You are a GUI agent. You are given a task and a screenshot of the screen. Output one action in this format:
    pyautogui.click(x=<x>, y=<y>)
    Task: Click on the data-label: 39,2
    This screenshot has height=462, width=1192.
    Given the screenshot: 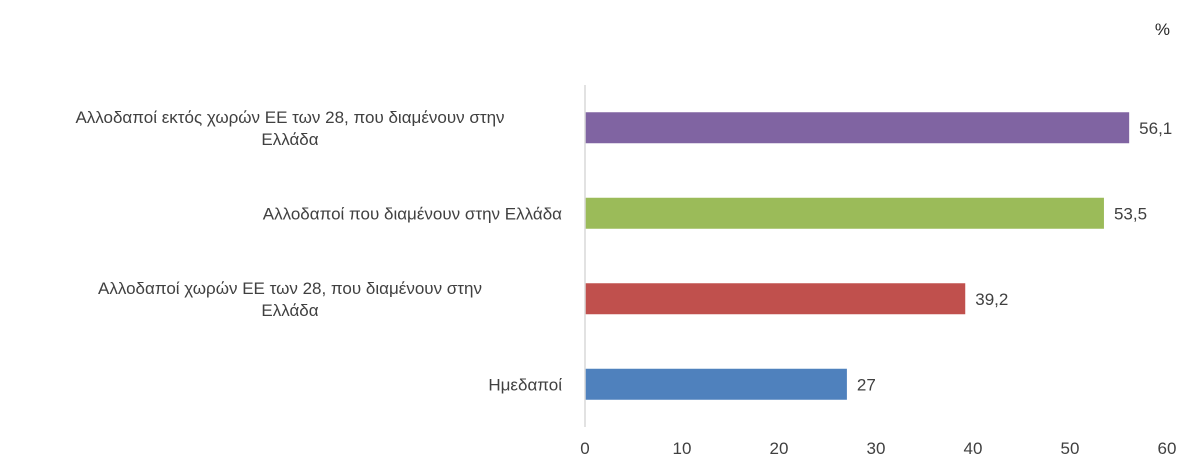 What is the action you would take?
    pyautogui.click(x=991, y=299)
    